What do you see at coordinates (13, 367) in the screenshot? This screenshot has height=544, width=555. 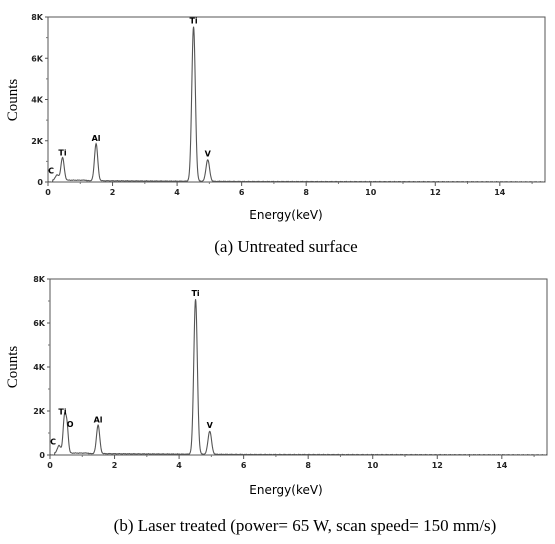 I see `panel-b-ylabel: Counts` at bounding box center [13, 367].